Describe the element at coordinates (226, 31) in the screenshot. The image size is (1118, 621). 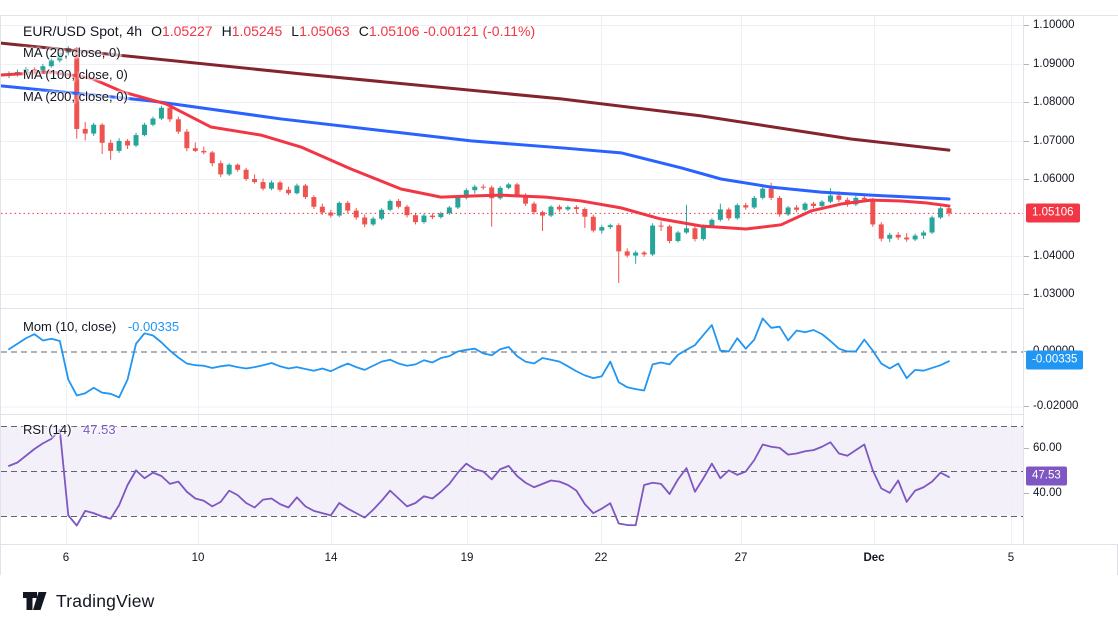
I see `ohlc-field-label: H` at that location.